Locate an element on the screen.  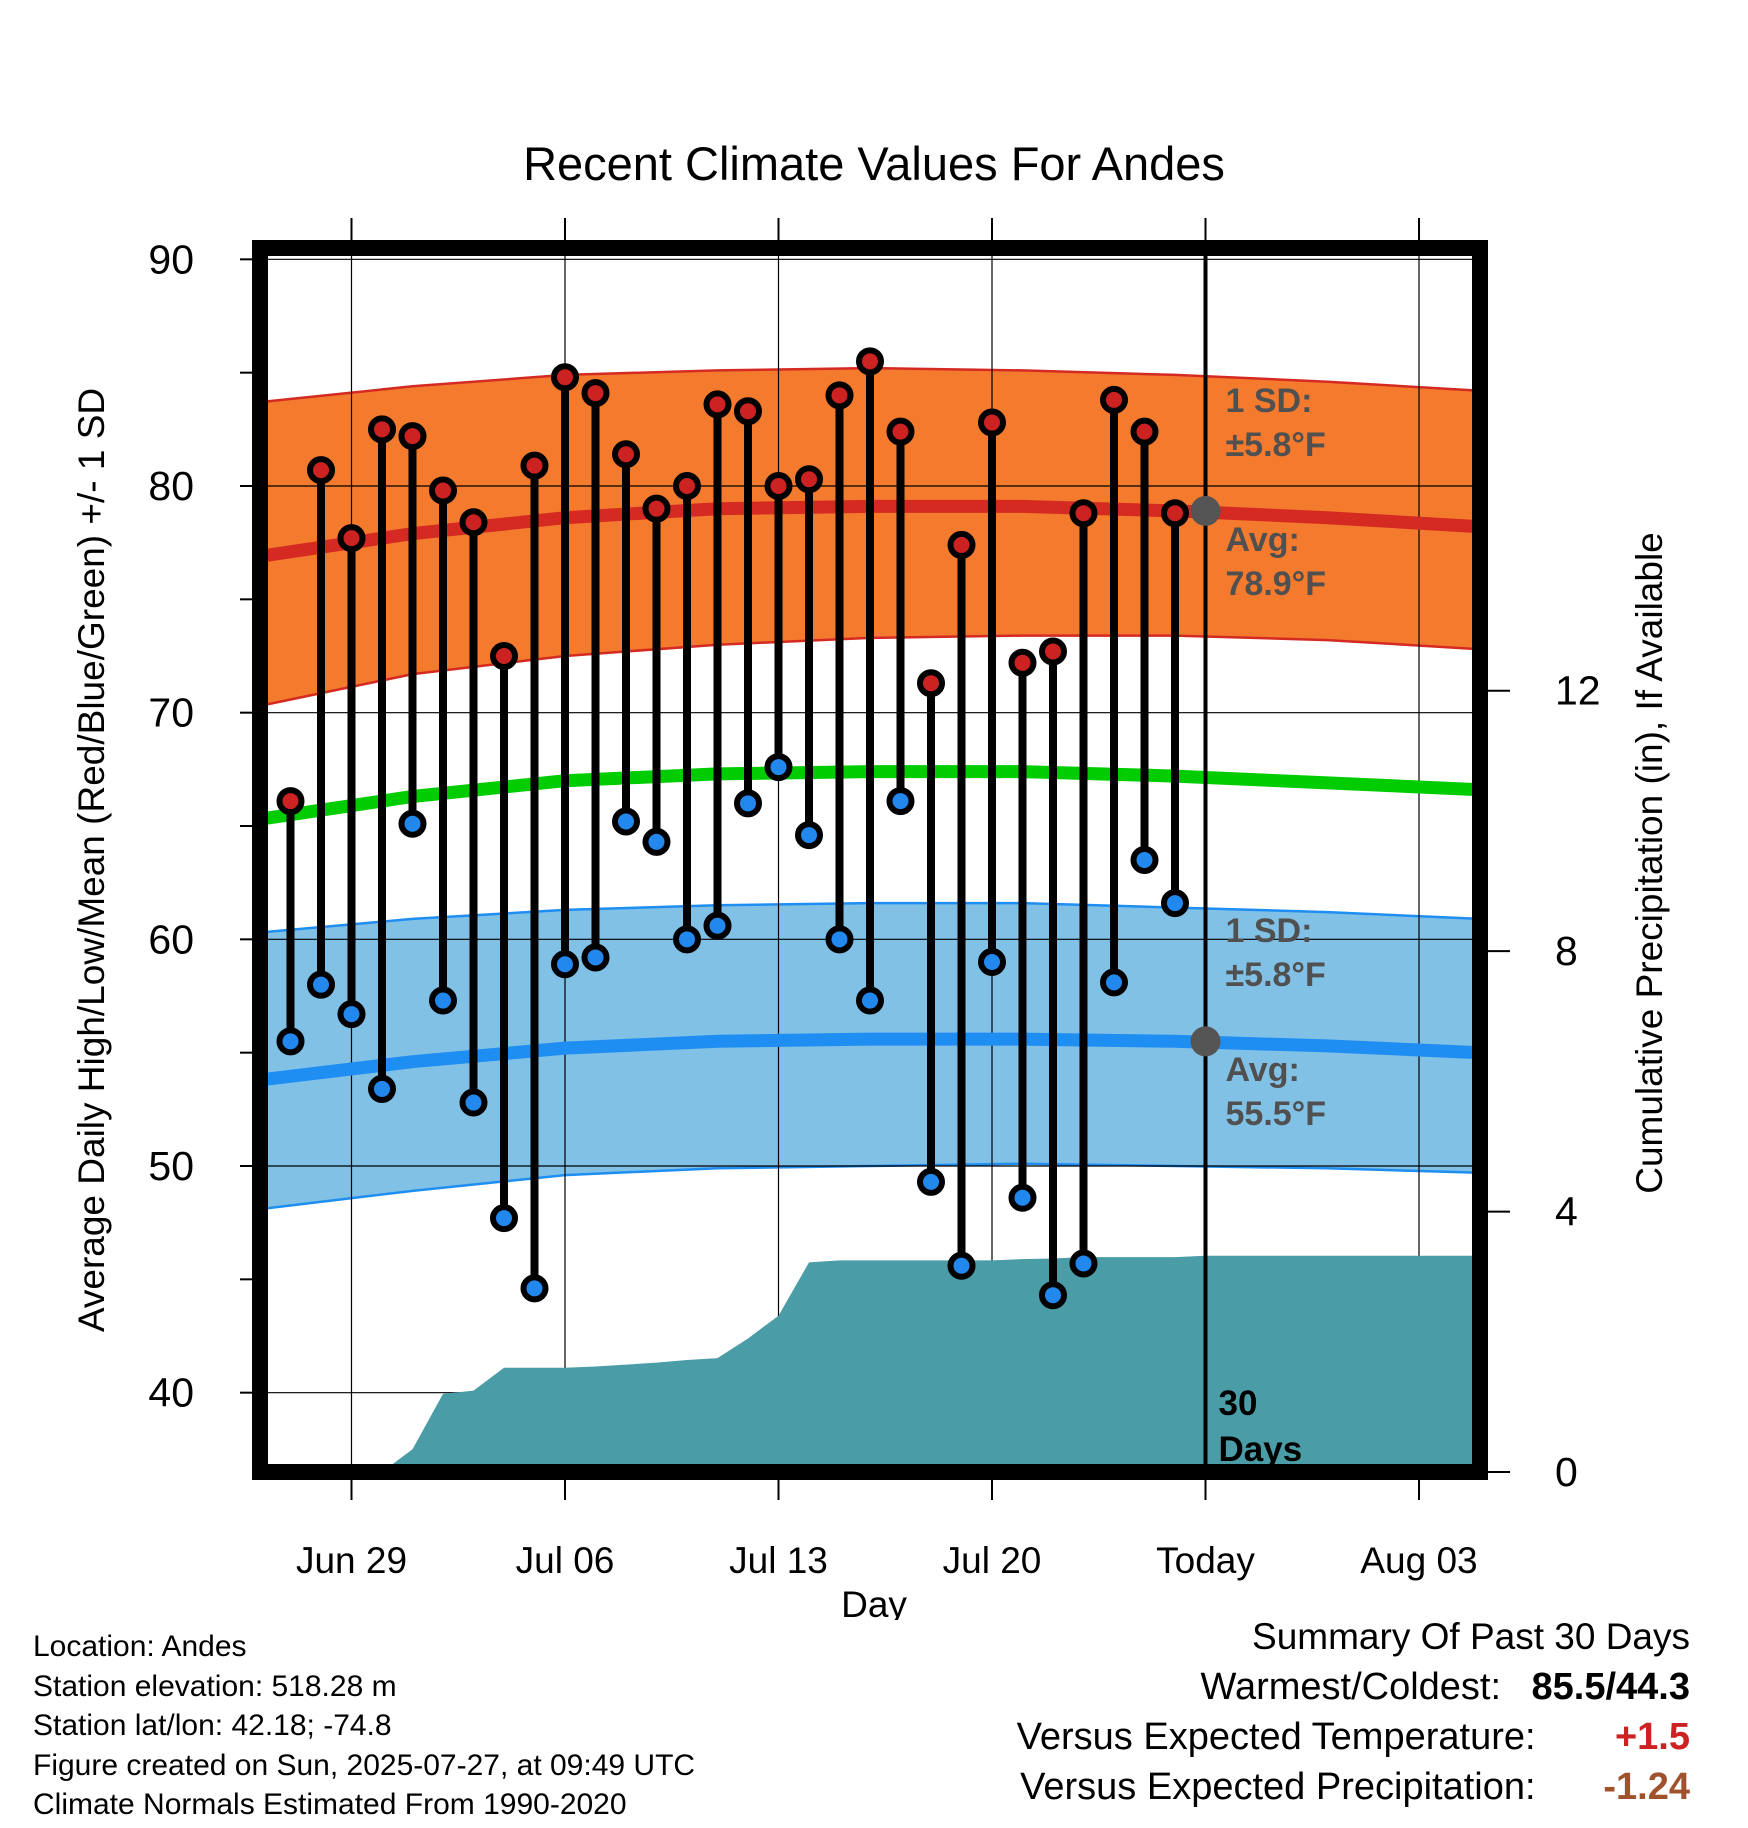
y-left-tick-label: 60 is located at coordinates (171, 939).